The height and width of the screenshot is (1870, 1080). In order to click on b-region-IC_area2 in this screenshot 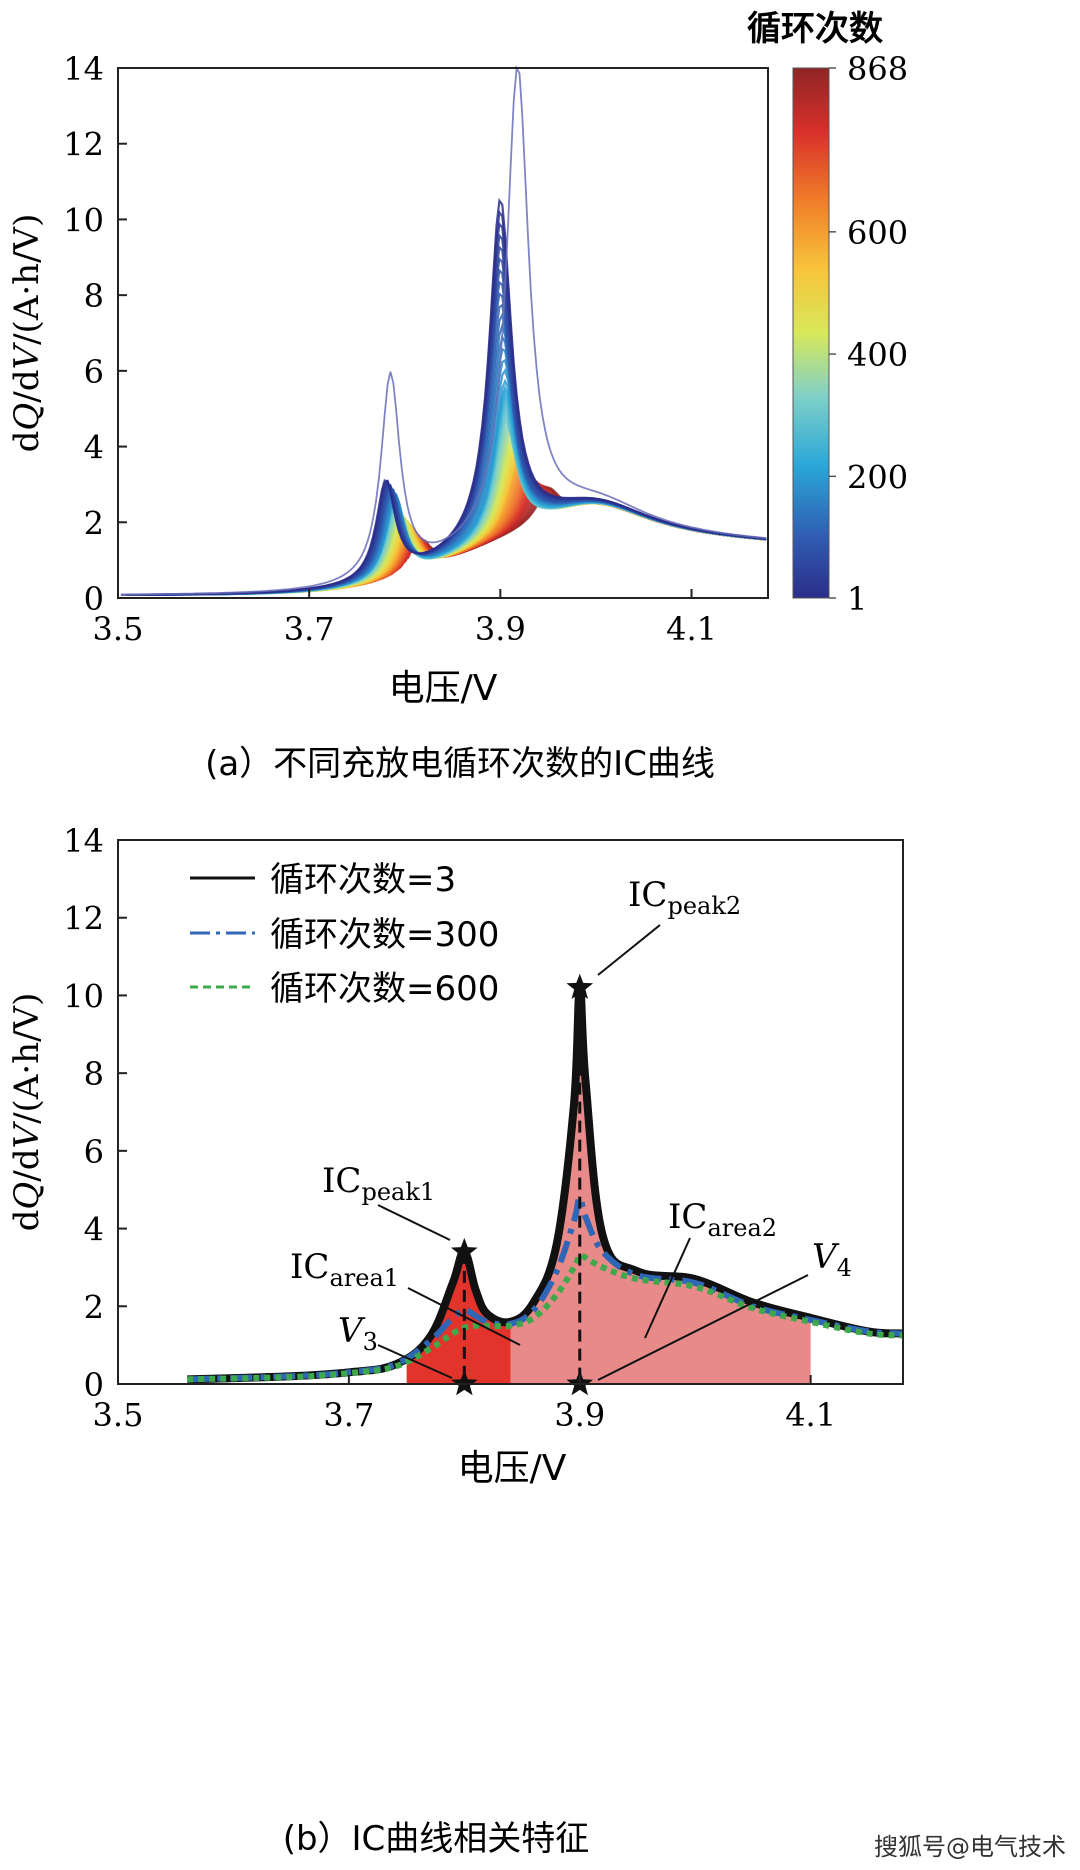, I will do `click(660, 1185)`.